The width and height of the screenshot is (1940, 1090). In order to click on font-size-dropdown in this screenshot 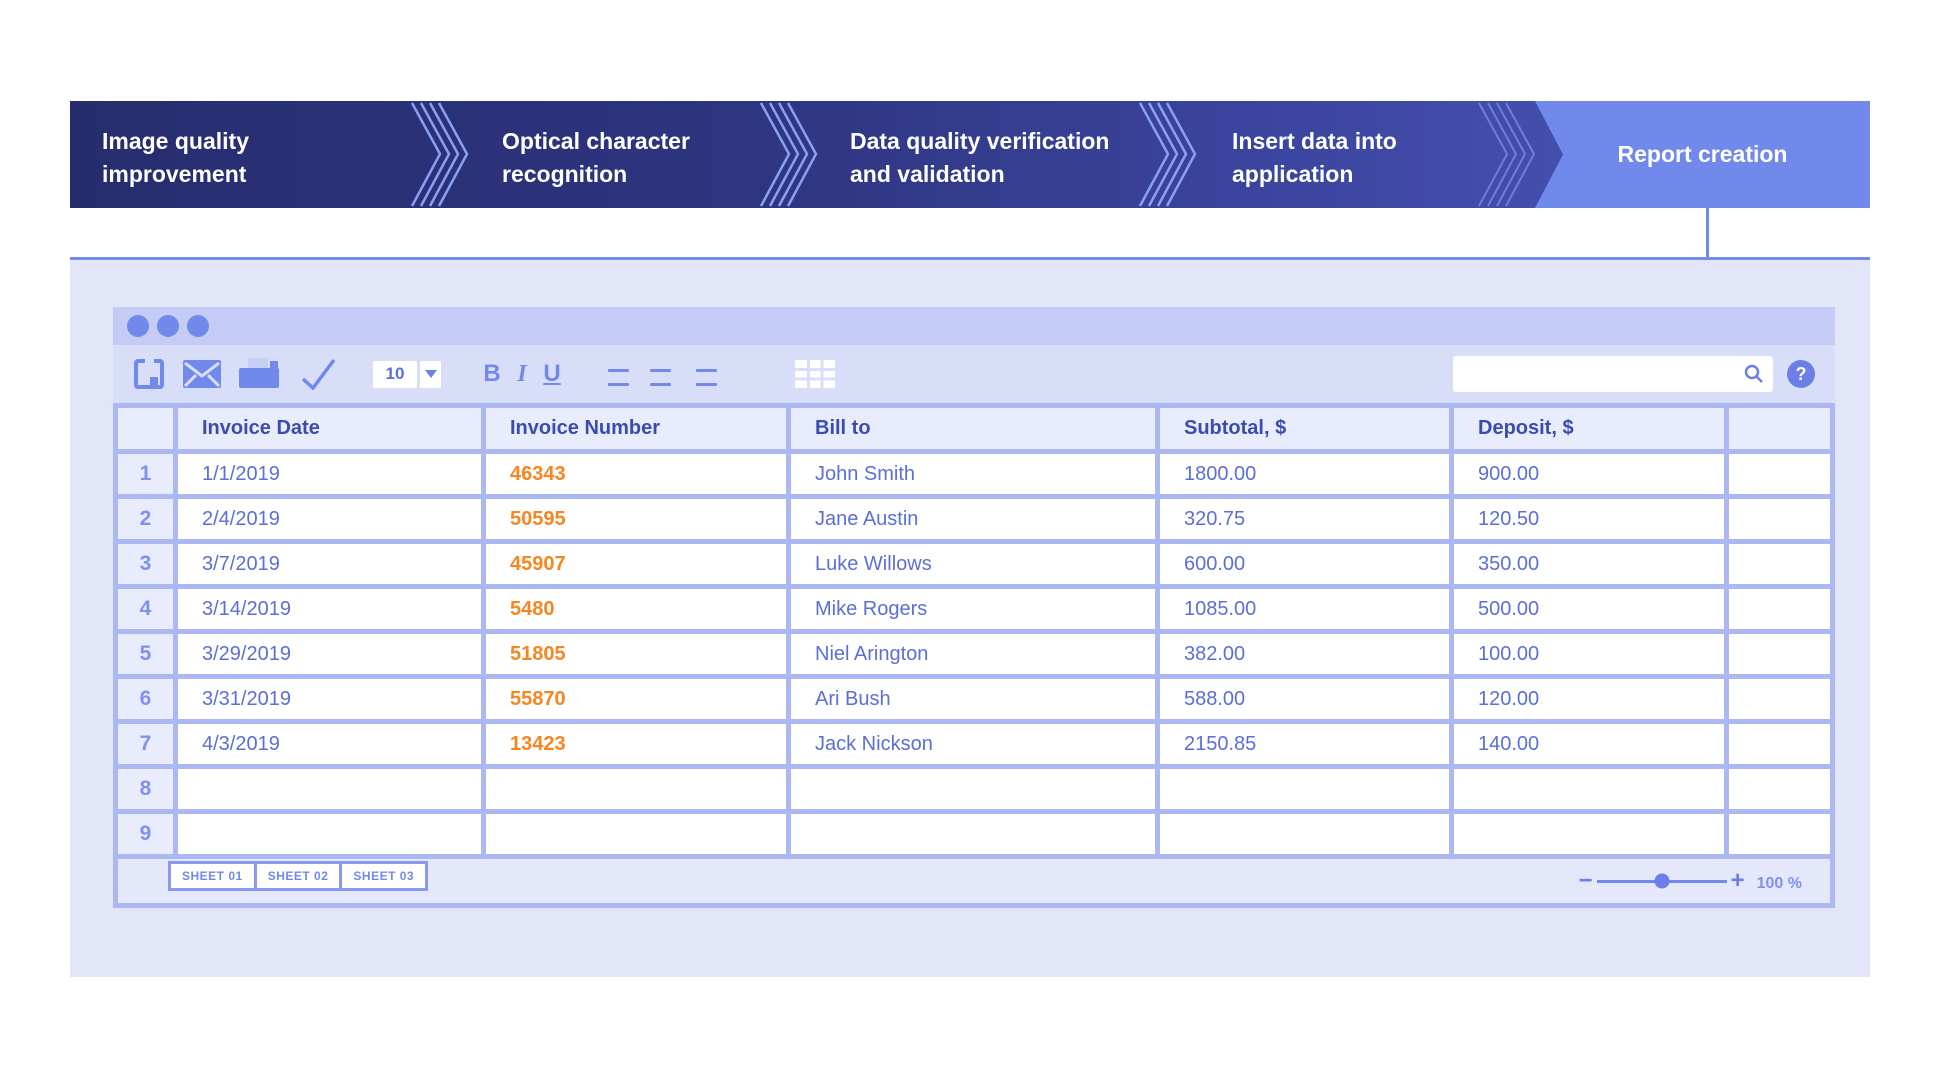, I will do `click(430, 374)`.